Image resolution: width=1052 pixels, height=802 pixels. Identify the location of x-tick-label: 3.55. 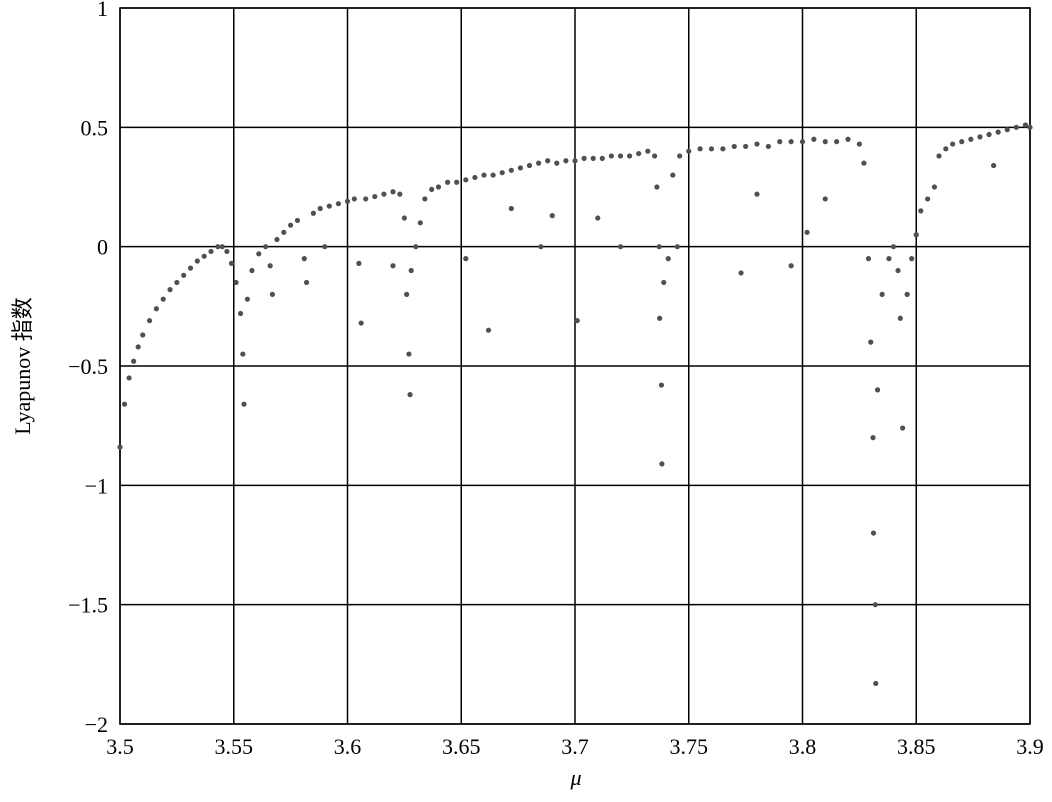
(234, 746).